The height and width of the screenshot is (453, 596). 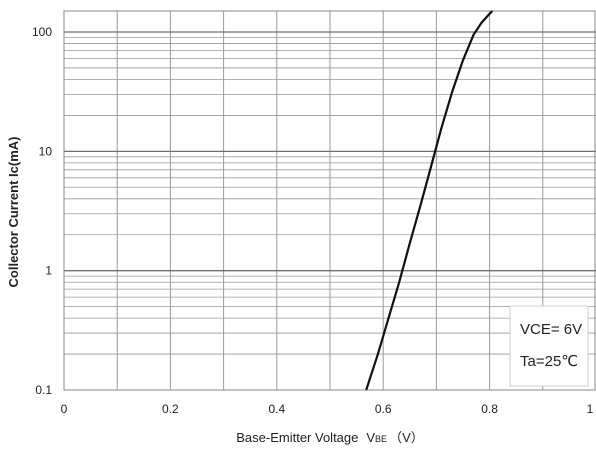 I want to click on x-tick-label: 0.4, so click(x=276, y=409).